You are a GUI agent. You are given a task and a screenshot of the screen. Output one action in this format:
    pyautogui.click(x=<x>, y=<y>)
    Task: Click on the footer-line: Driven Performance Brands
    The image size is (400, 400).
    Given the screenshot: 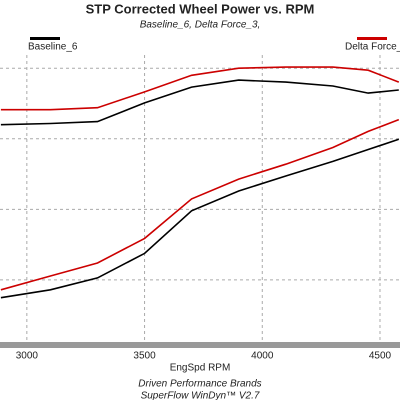 What is the action you would take?
    pyautogui.click(x=199, y=384)
    